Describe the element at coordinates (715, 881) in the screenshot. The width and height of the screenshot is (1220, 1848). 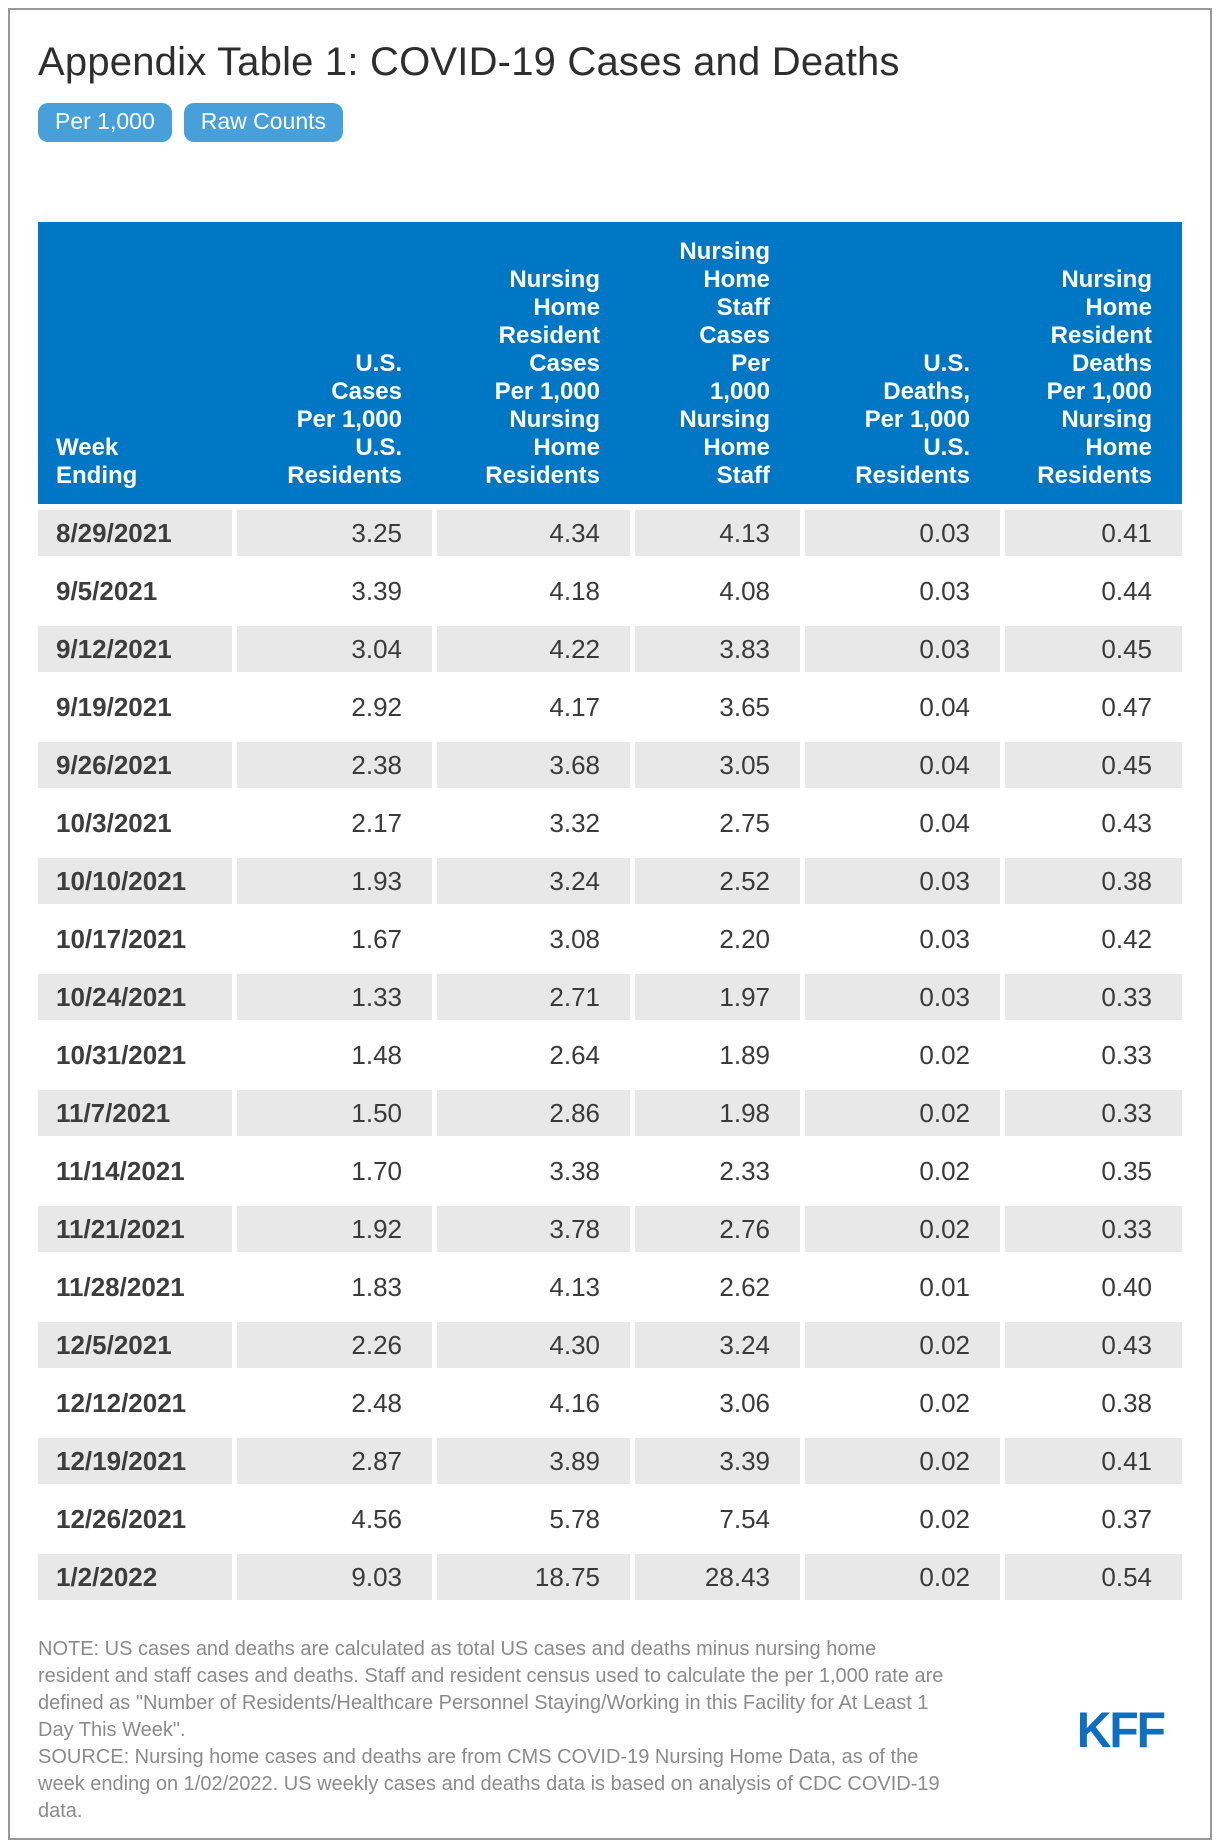
I see `value-cell: 2.52` at that location.